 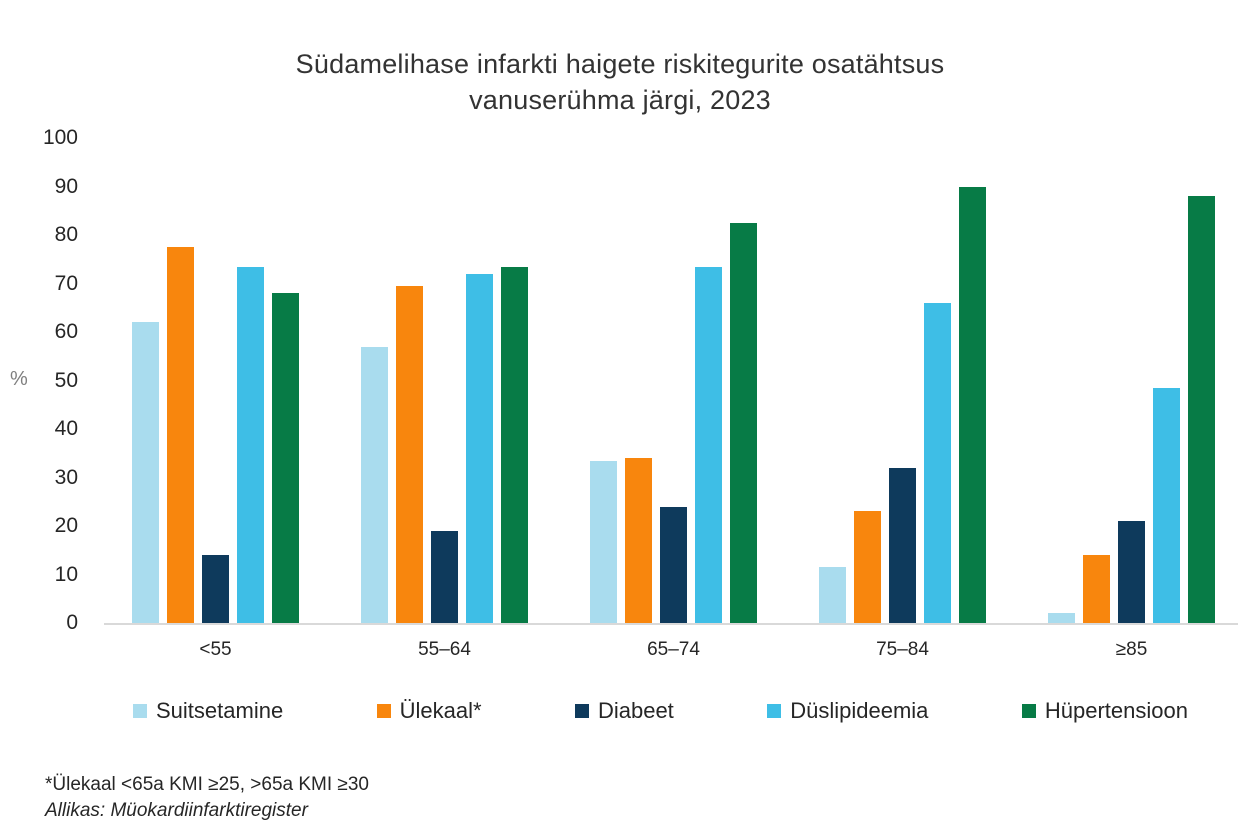 What do you see at coordinates (66, 331) in the screenshot?
I see `y-tick-label: 60` at bounding box center [66, 331].